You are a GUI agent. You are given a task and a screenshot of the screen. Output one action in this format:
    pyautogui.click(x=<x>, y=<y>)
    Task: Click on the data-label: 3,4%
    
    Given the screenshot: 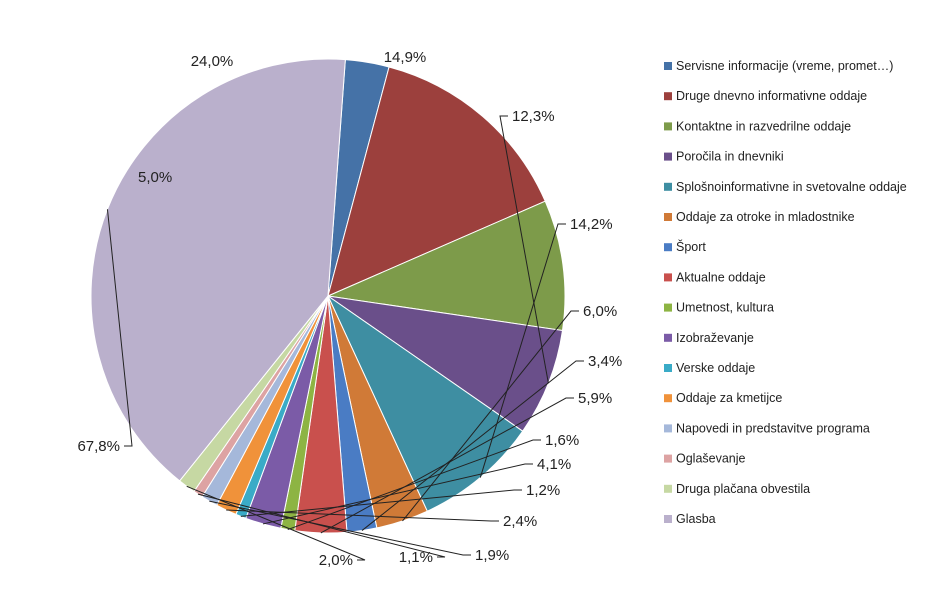 What is the action you would take?
    pyautogui.click(x=605, y=361)
    